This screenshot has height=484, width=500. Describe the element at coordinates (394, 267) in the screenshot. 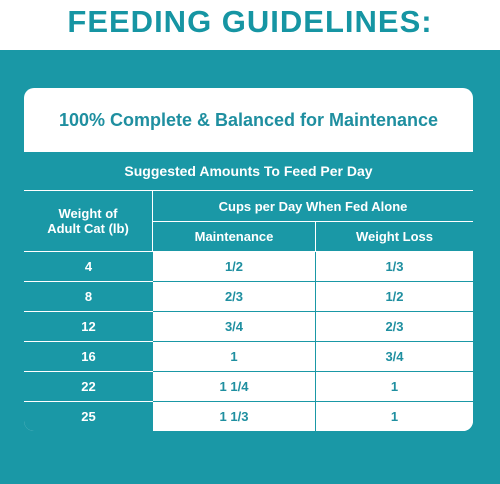

I see `weight-loss-cell: 1/3` at that location.